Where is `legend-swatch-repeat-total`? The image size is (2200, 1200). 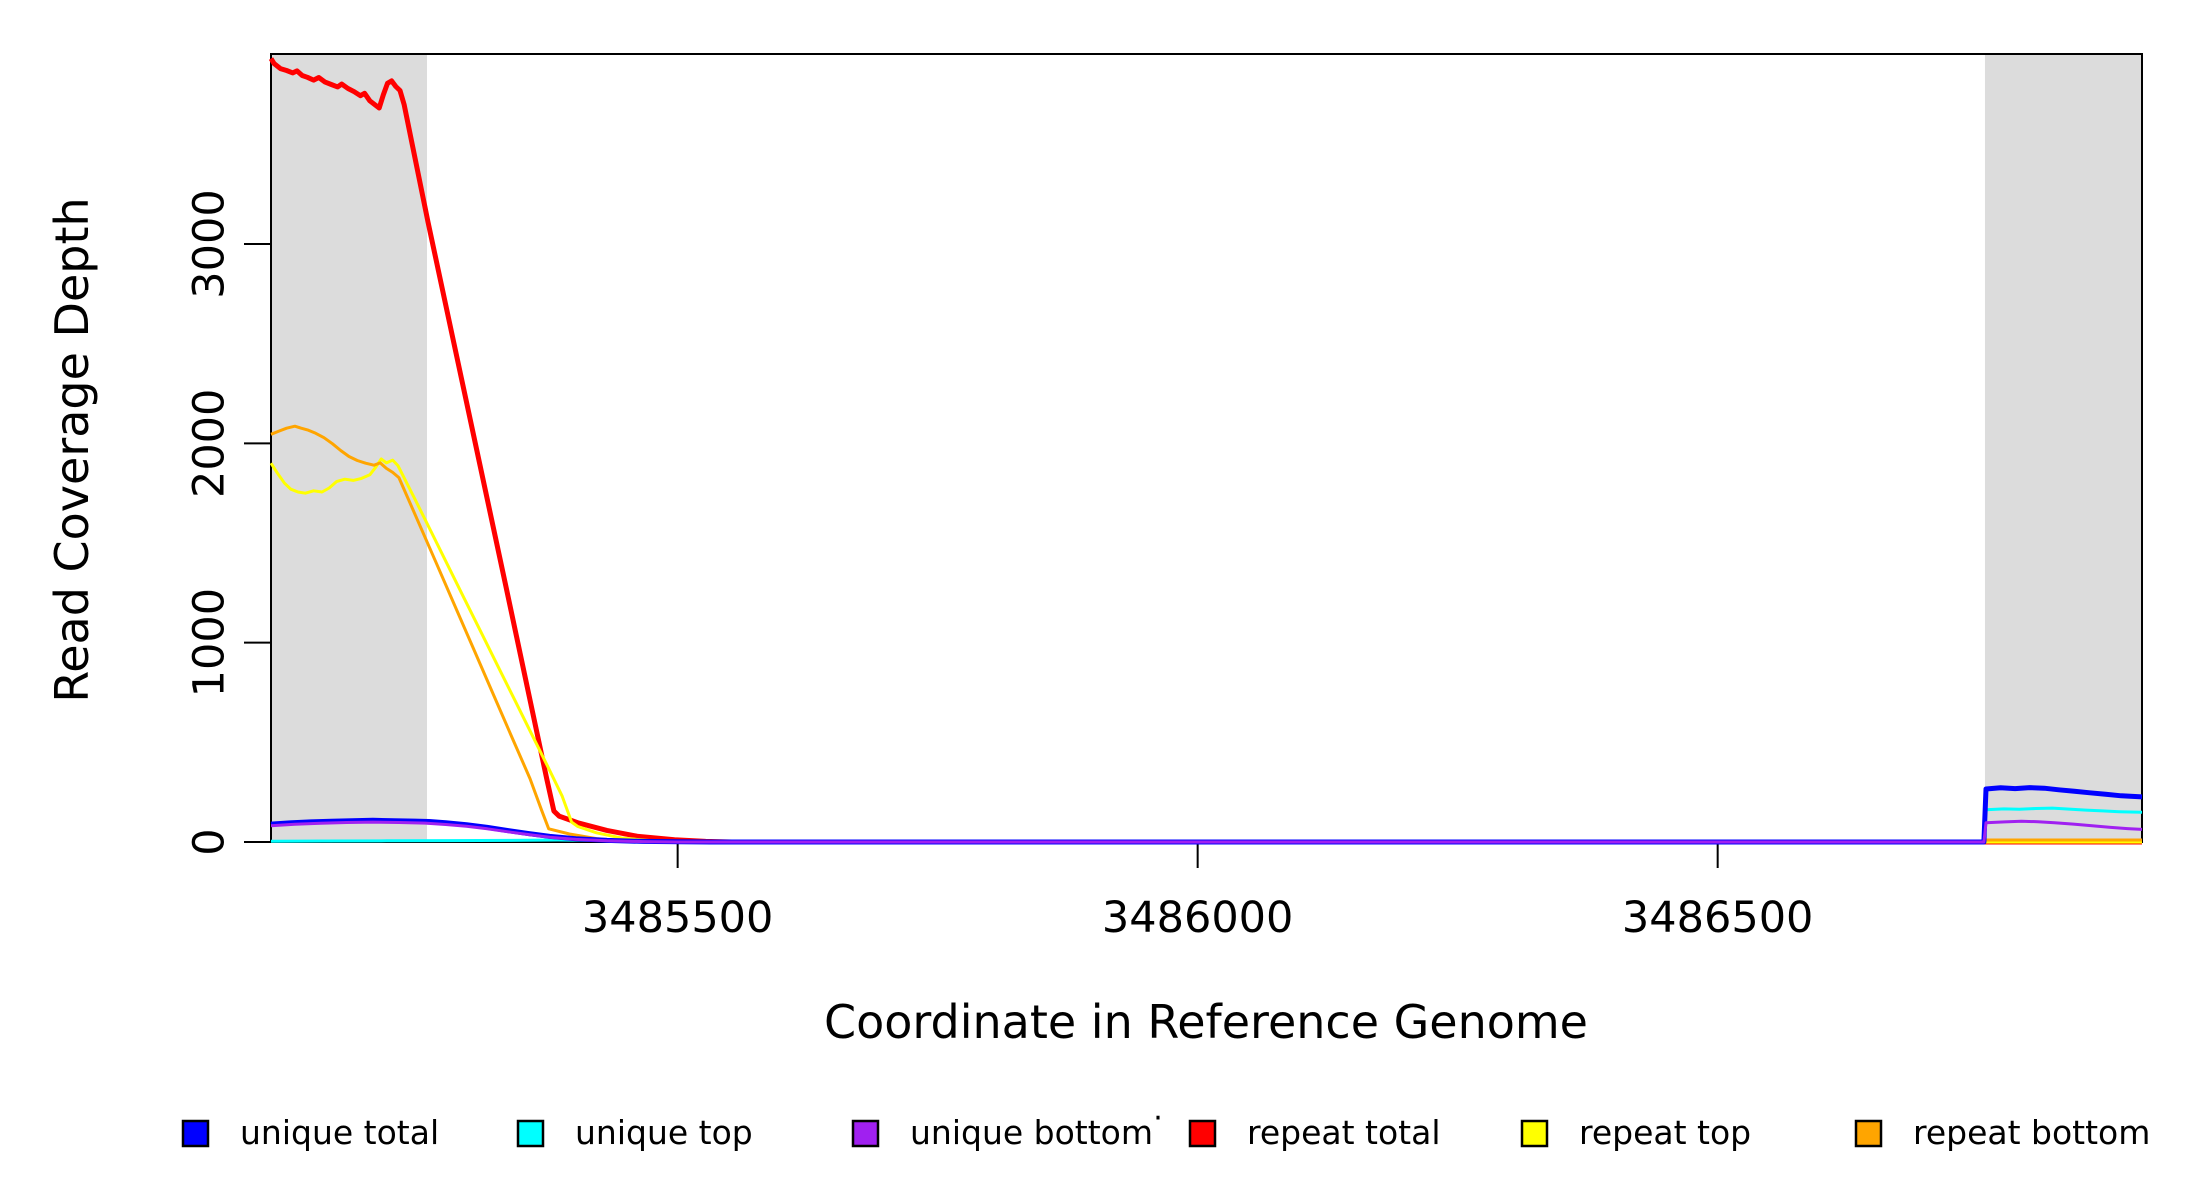 legend-swatch-repeat-total is located at coordinates (1202, 1133).